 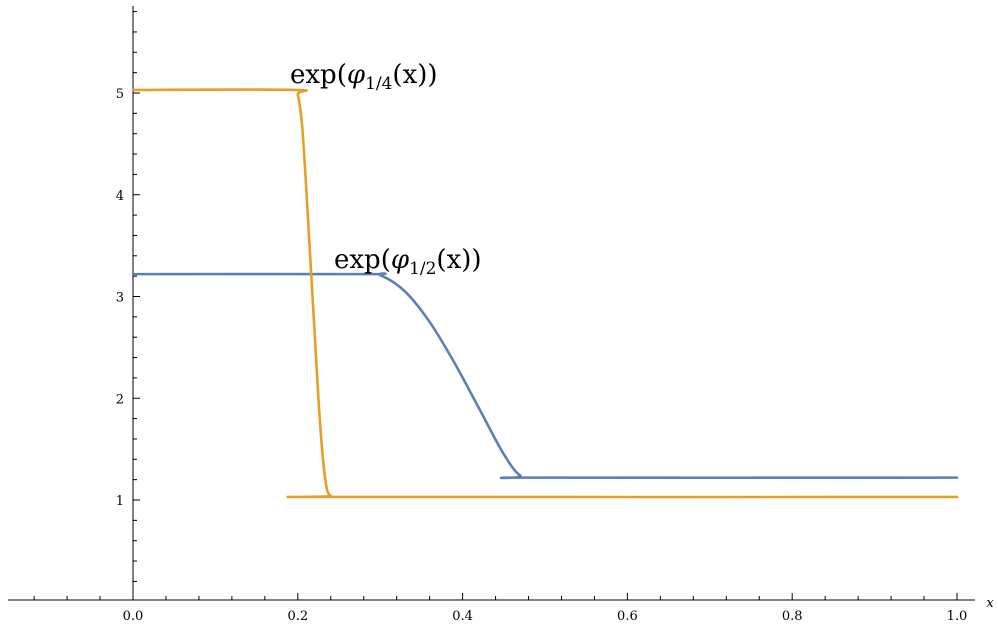 What do you see at coordinates (120, 399) in the screenshot?
I see `y-tick-label: 2` at bounding box center [120, 399].